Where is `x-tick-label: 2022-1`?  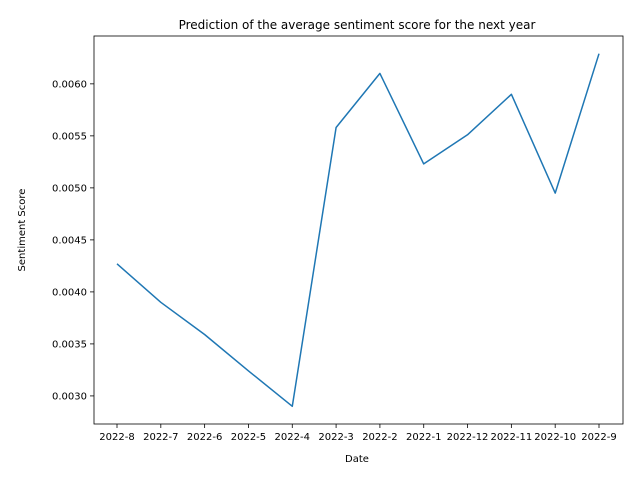 x-tick-label: 2022-1 is located at coordinates (423, 437).